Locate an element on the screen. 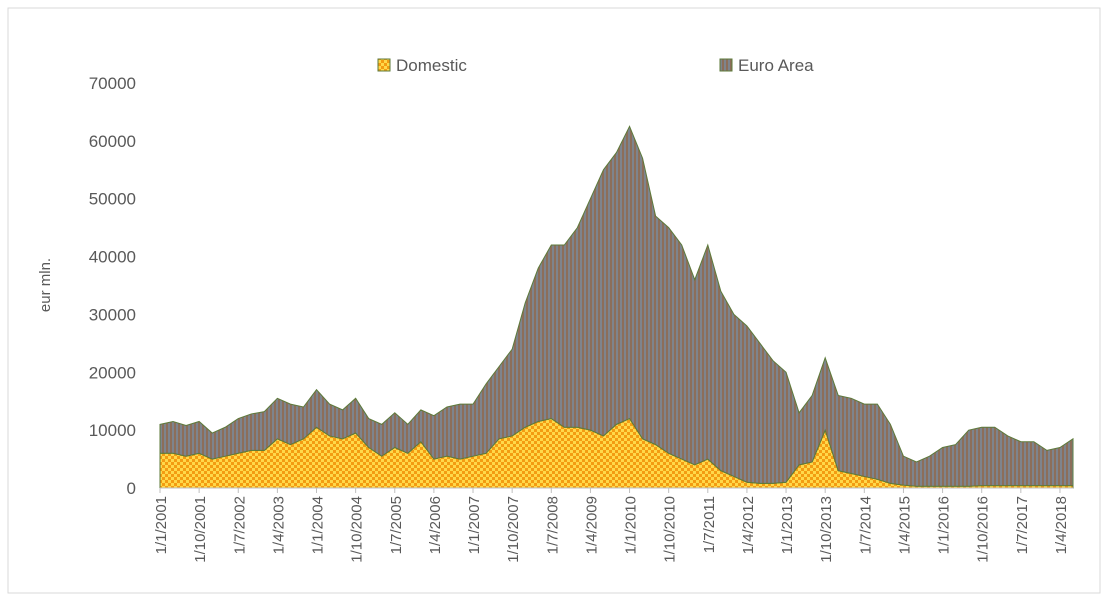  x-tick-label: 1/7/2002 is located at coordinates (239, 525).